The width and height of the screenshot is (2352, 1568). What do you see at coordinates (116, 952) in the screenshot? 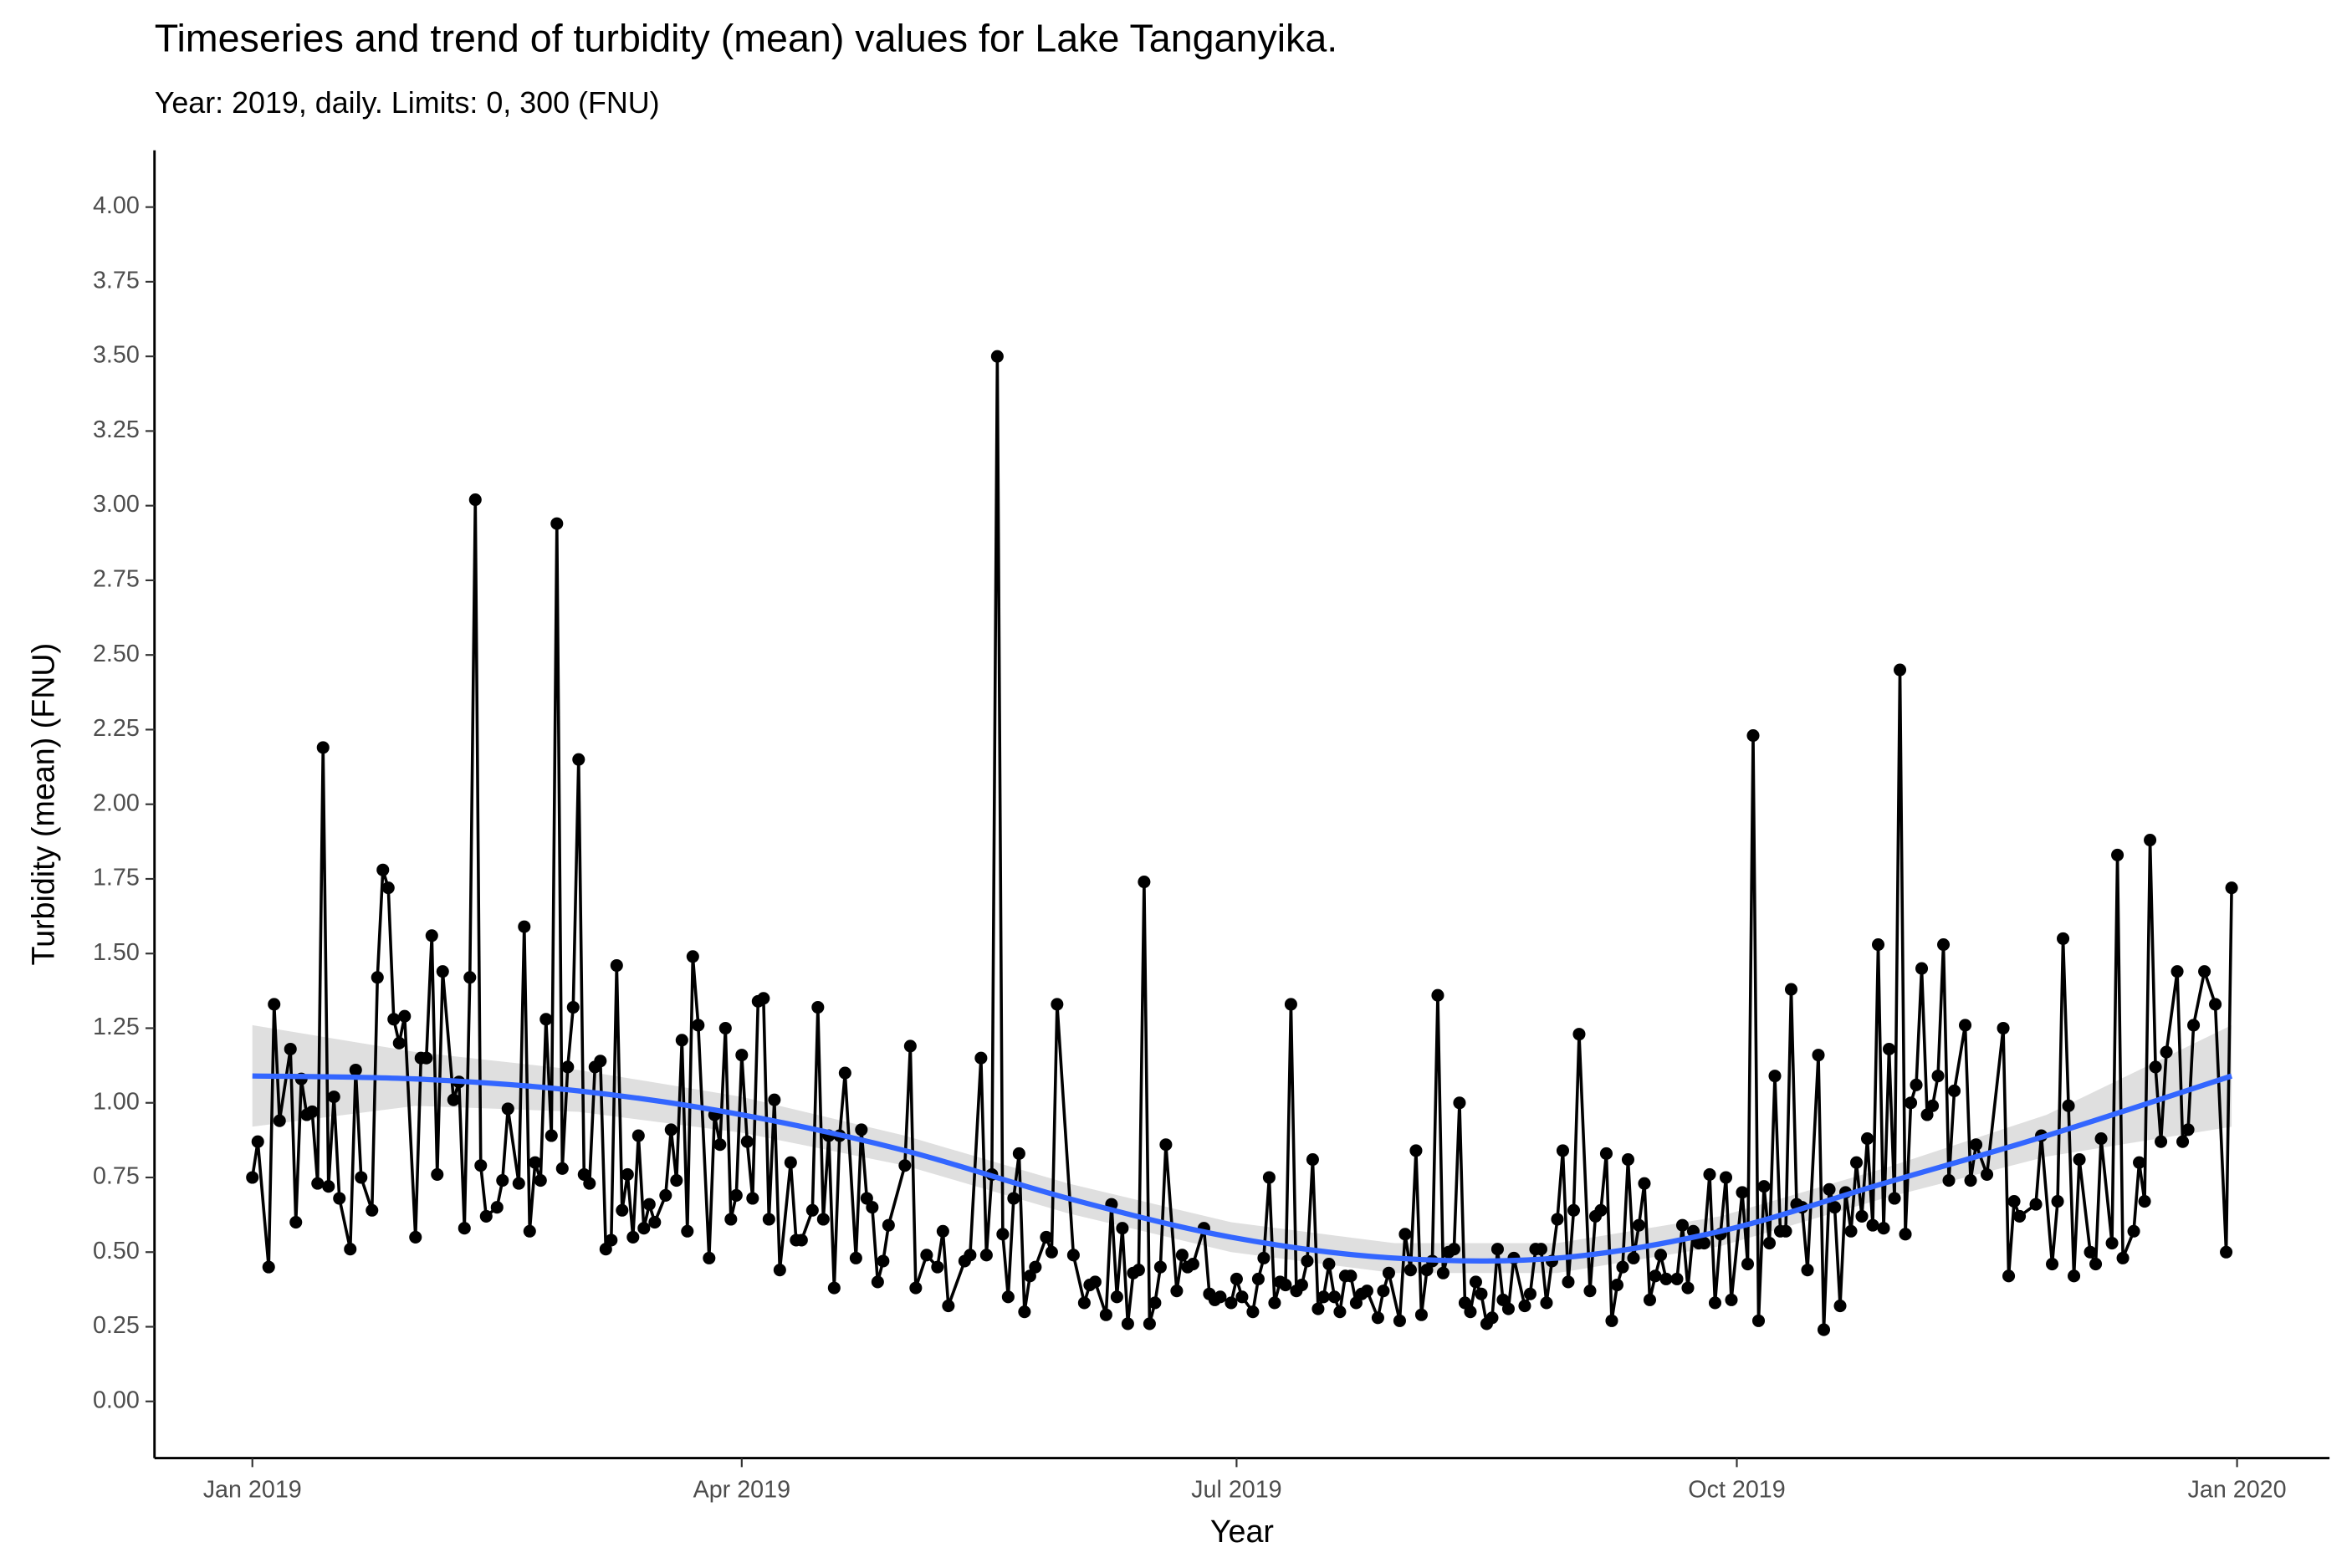
I see `y-tick-label: 1.50` at bounding box center [116, 952].